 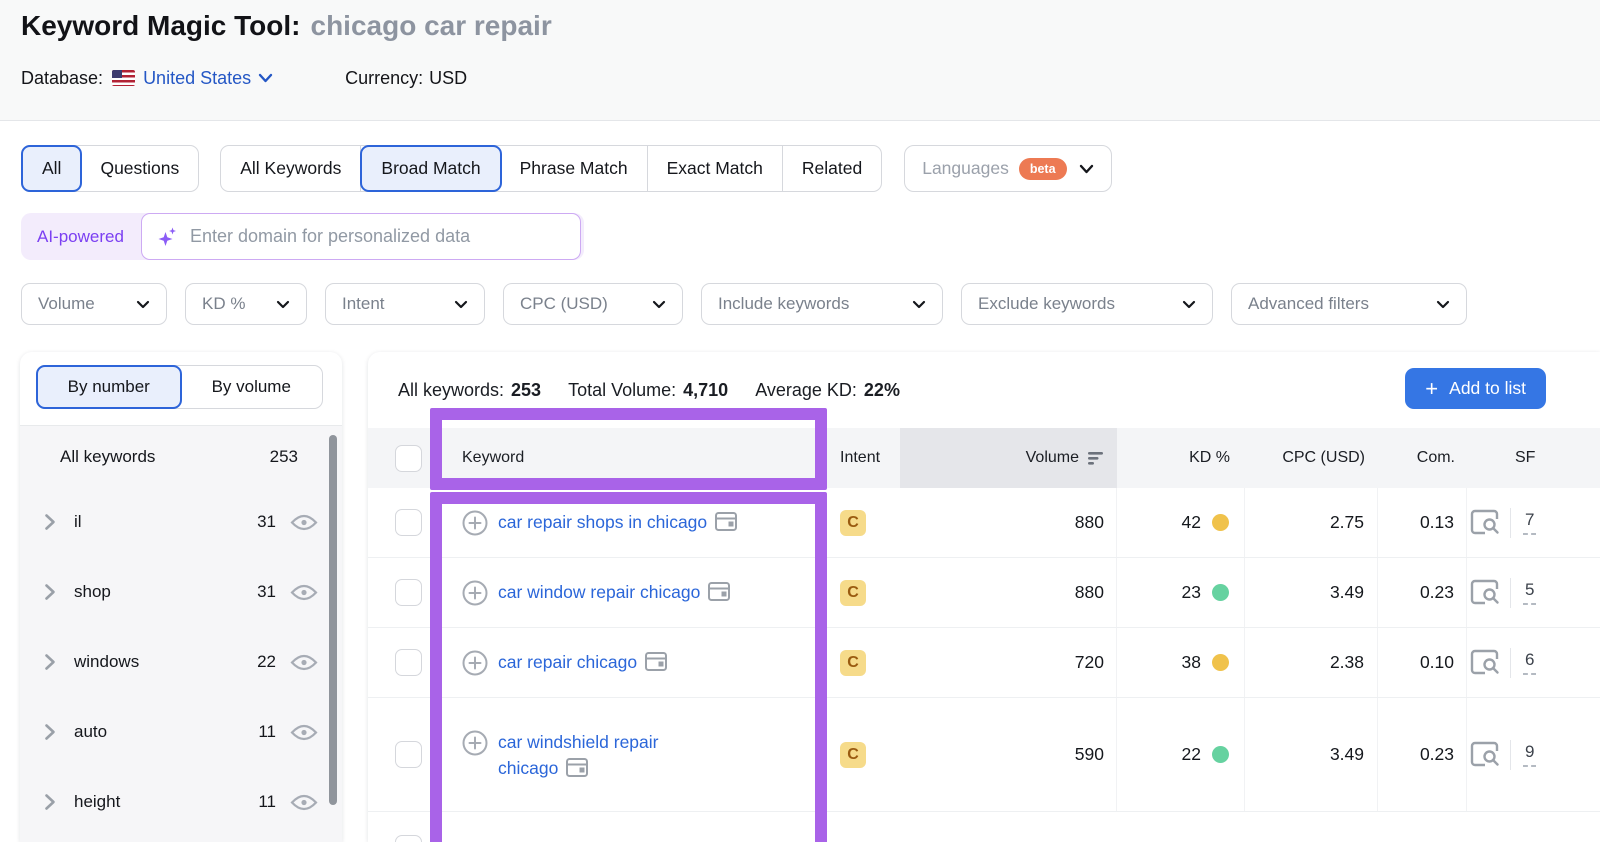 I want to click on beta-badge: beta, so click(x=1042, y=168).